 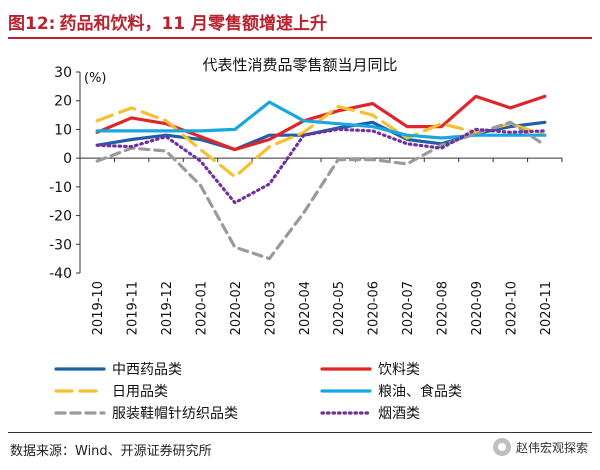 I want to click on y-tick-label: -10, so click(x=60, y=188).